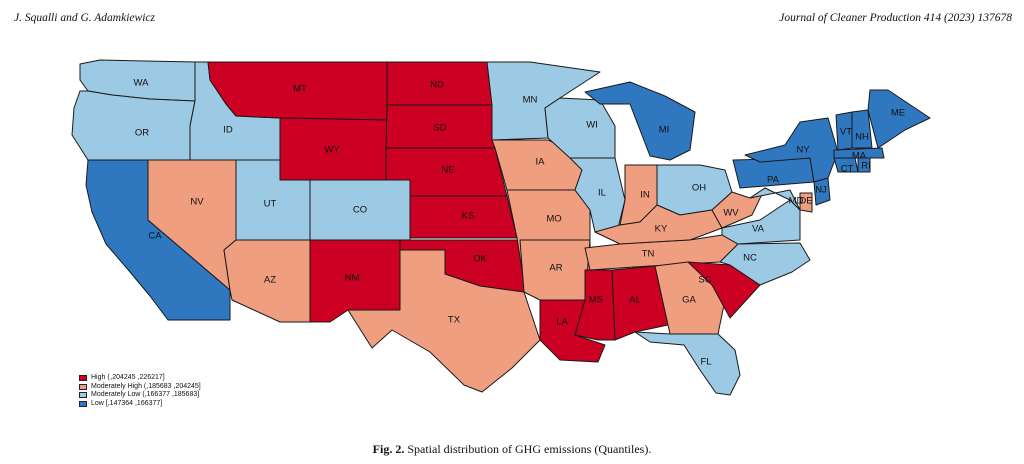 The image size is (1024, 464). What do you see at coordinates (648, 254) in the screenshot?
I see `state-label-tn: TN` at bounding box center [648, 254].